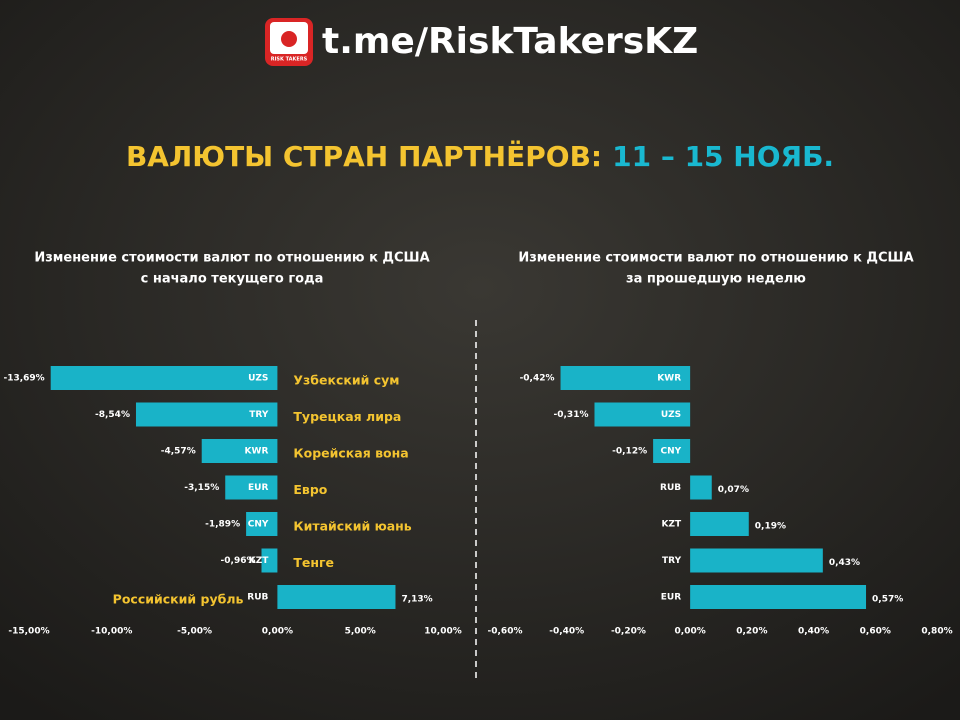  I want to click on x-tick-label: -0,60%, so click(505, 632).